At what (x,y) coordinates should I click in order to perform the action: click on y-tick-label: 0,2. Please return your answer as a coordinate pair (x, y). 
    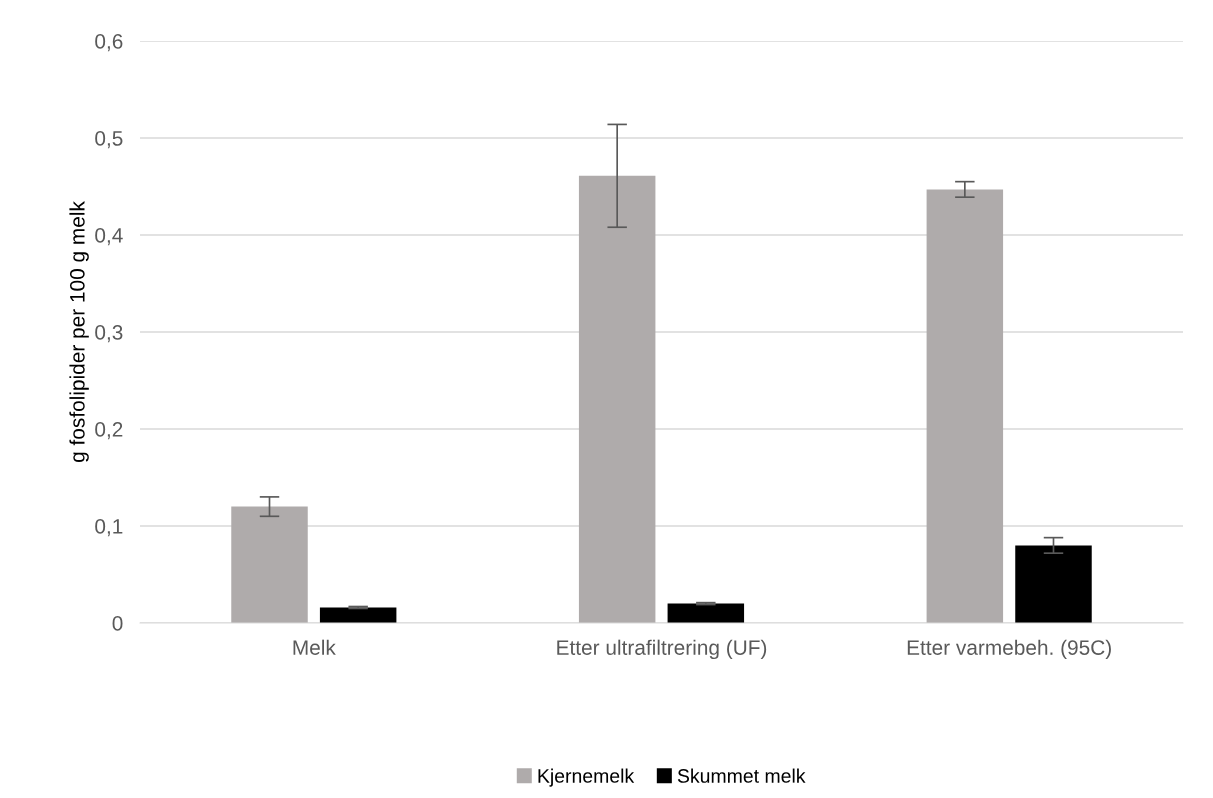
    Looking at the image, I should click on (109, 431).